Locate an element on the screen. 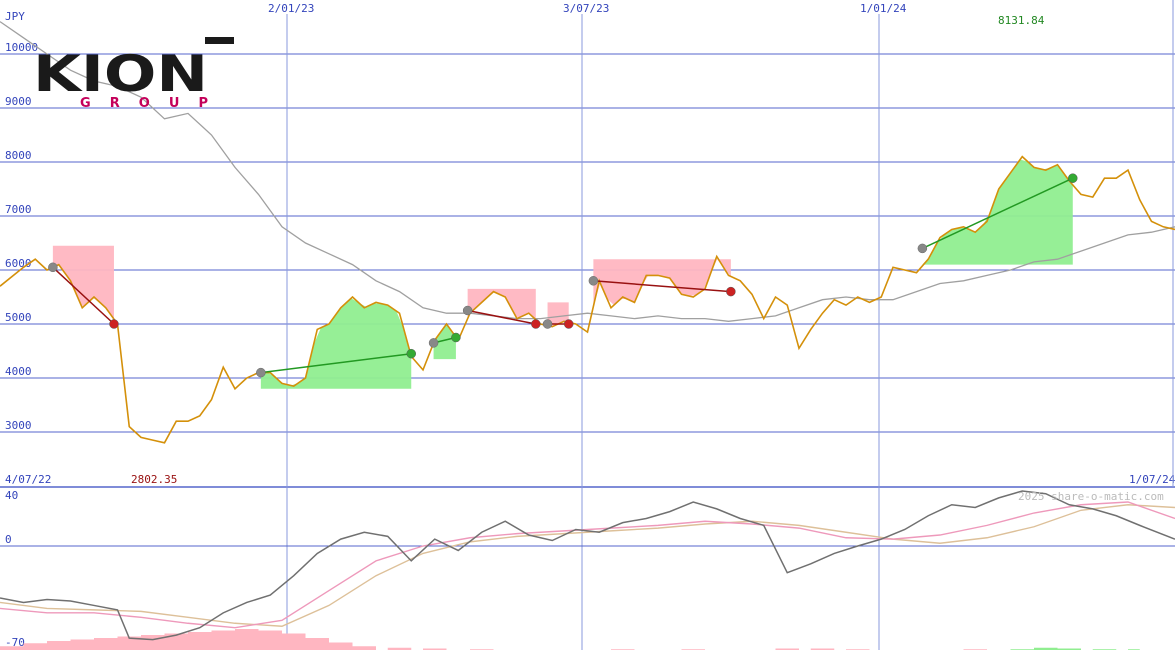  kion-group-logo: KION GROUP is located at coordinates (133, 74).